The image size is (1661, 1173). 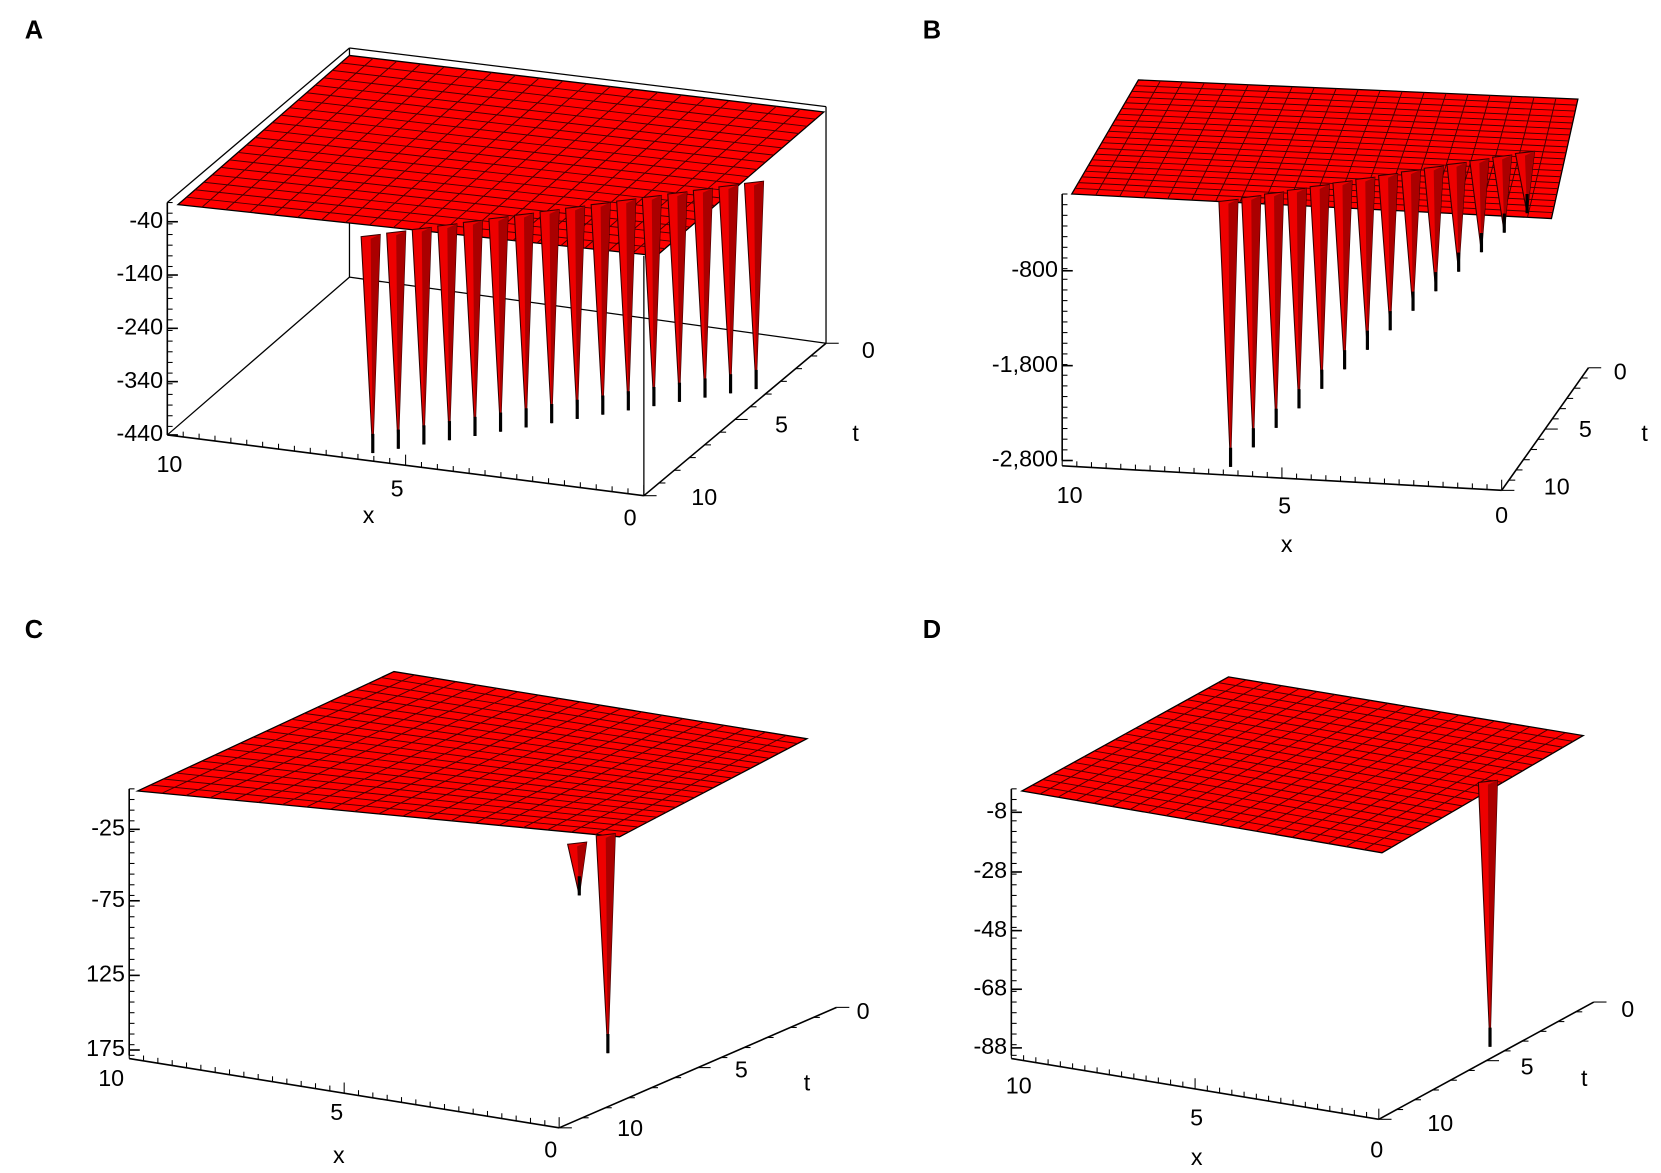 I want to click on z-tick-label: -1,800, so click(x=1025, y=364).